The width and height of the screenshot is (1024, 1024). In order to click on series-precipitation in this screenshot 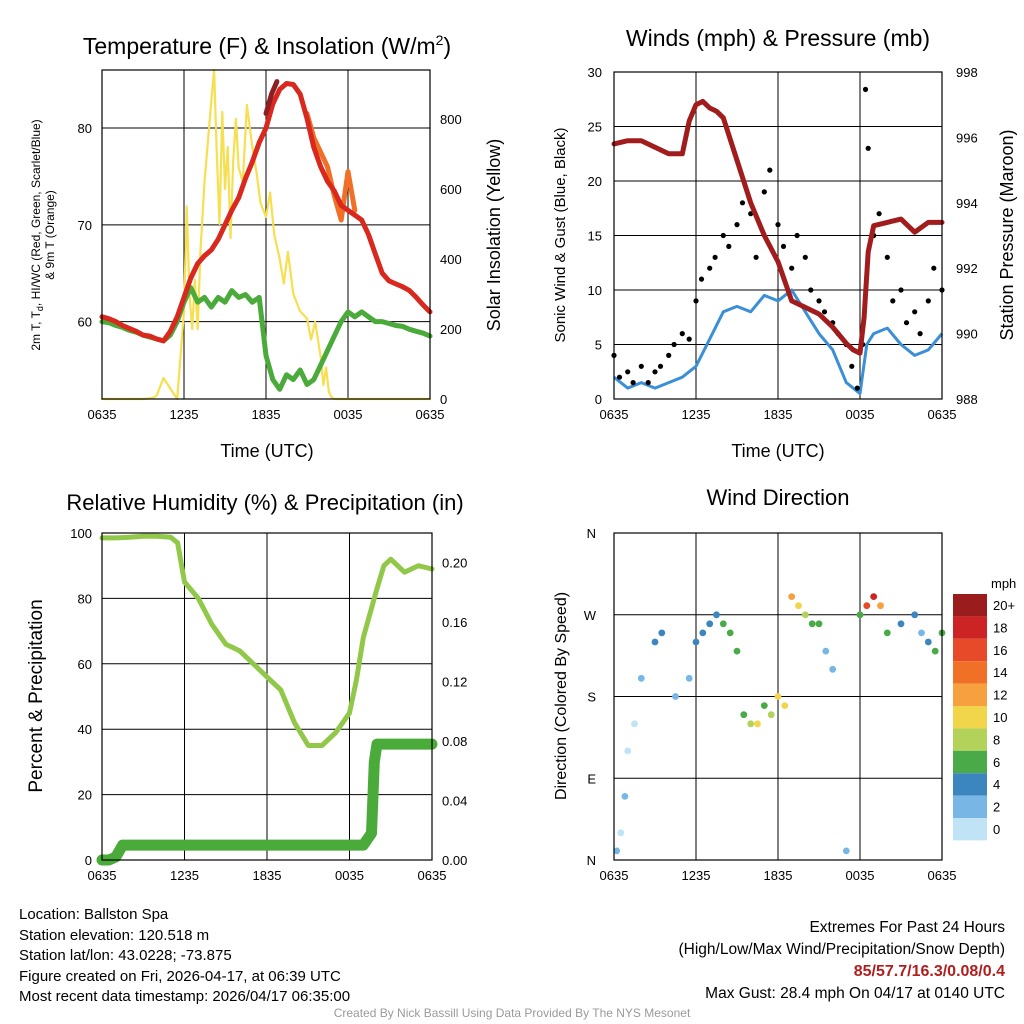, I will do `click(267, 802)`.